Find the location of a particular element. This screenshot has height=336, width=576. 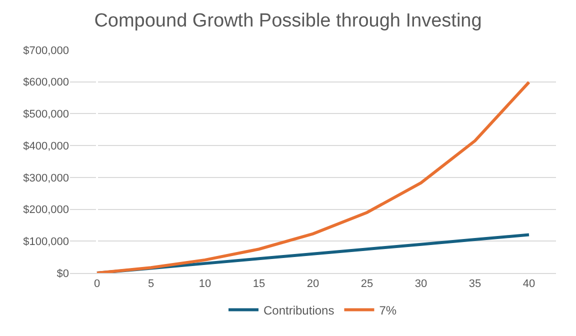

y-tick-label: $500,000 is located at coordinates (46, 114).